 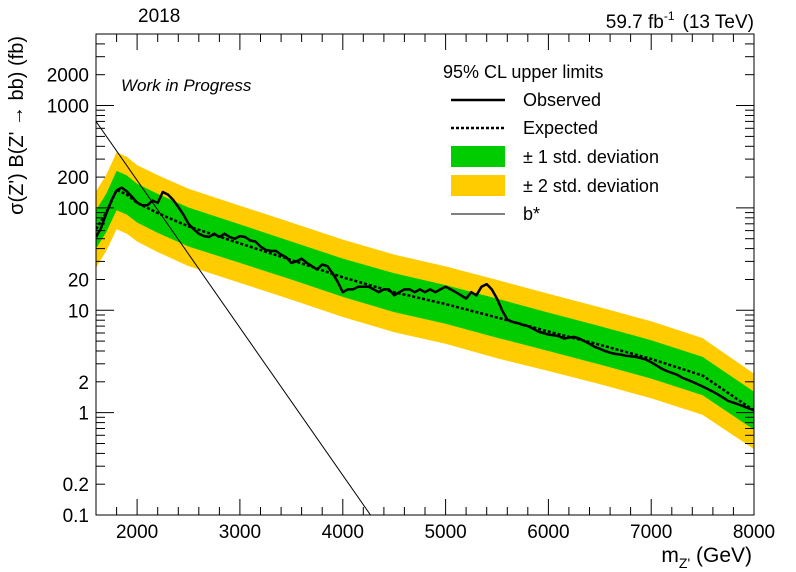 I want to click on legend-2sigma-swatch, so click(x=478, y=185).